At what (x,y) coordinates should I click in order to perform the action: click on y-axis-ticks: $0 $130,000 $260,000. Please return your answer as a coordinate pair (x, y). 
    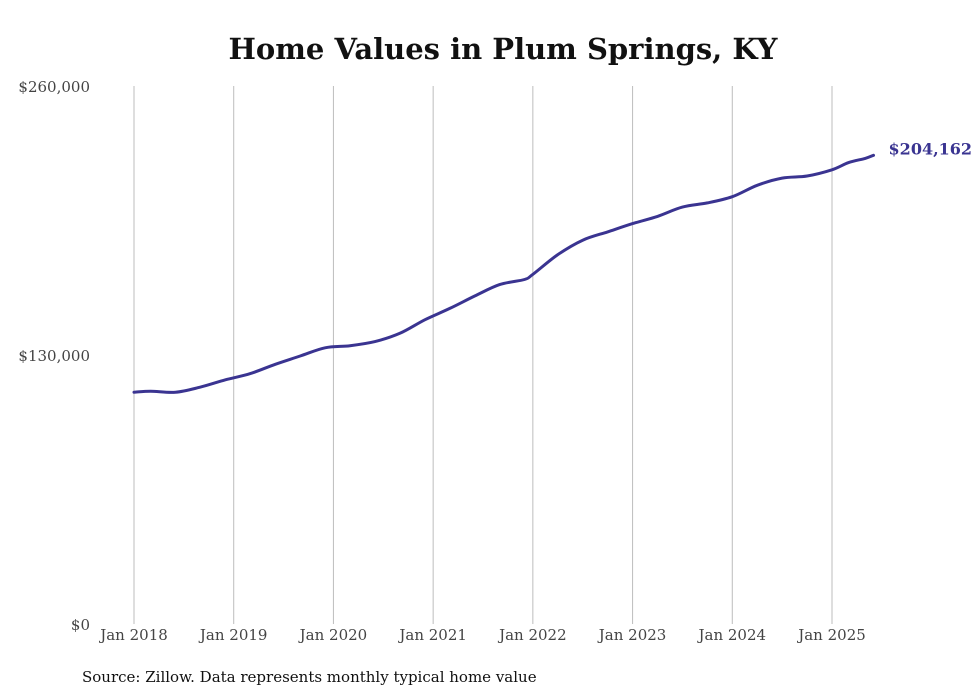
    Looking at the image, I should click on (54, 356).